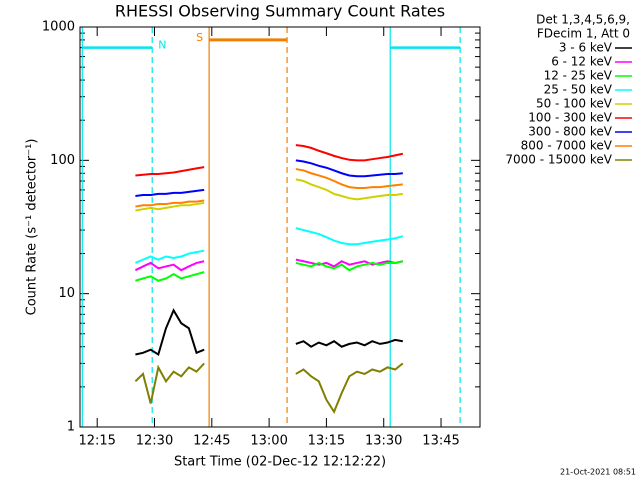  Describe the element at coordinates (326, 441) in the screenshot. I see `x-tick-label: 13:15` at that location.